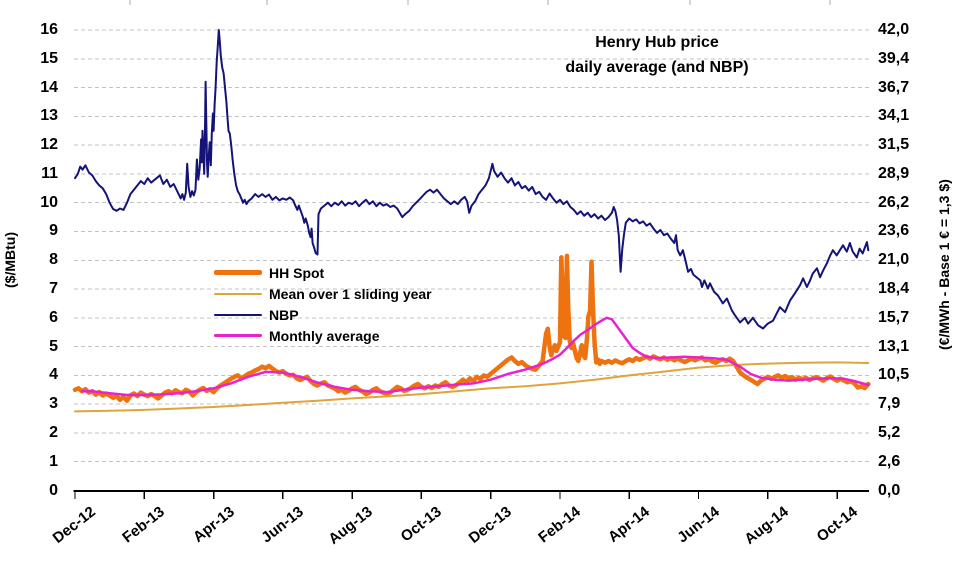 This screenshot has width=965, height=567. What do you see at coordinates (657, 55) in the screenshot?
I see `chart-title: Henry Hub price daily average (and NBP)` at bounding box center [657, 55].